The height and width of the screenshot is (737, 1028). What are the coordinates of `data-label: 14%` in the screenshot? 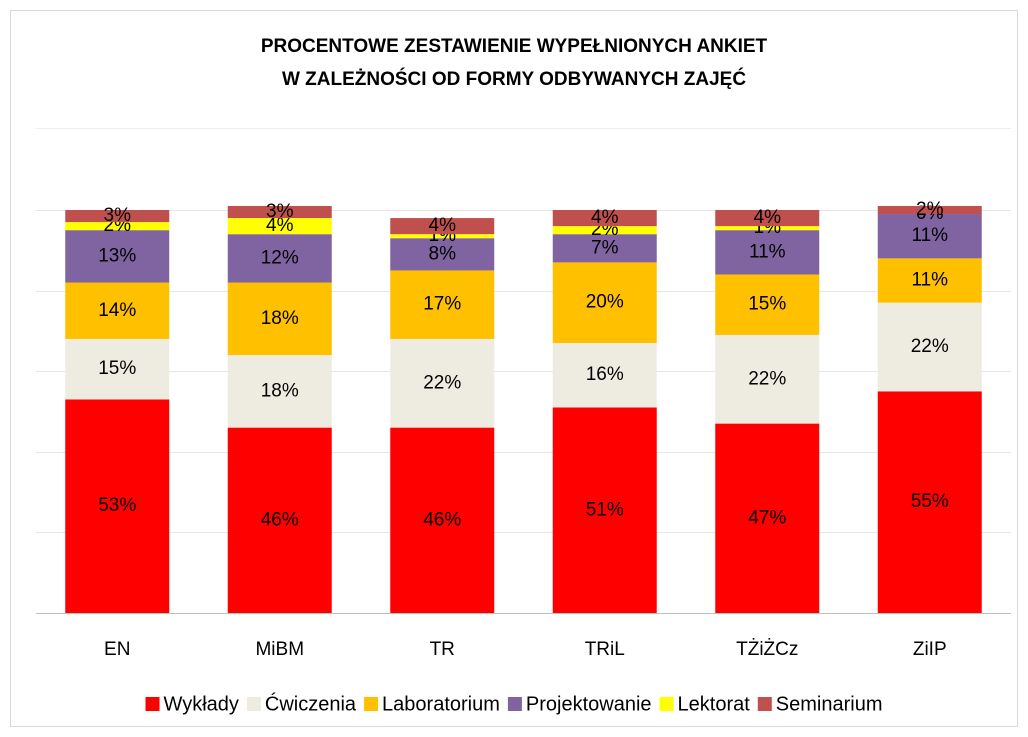 It's located at (117, 310).